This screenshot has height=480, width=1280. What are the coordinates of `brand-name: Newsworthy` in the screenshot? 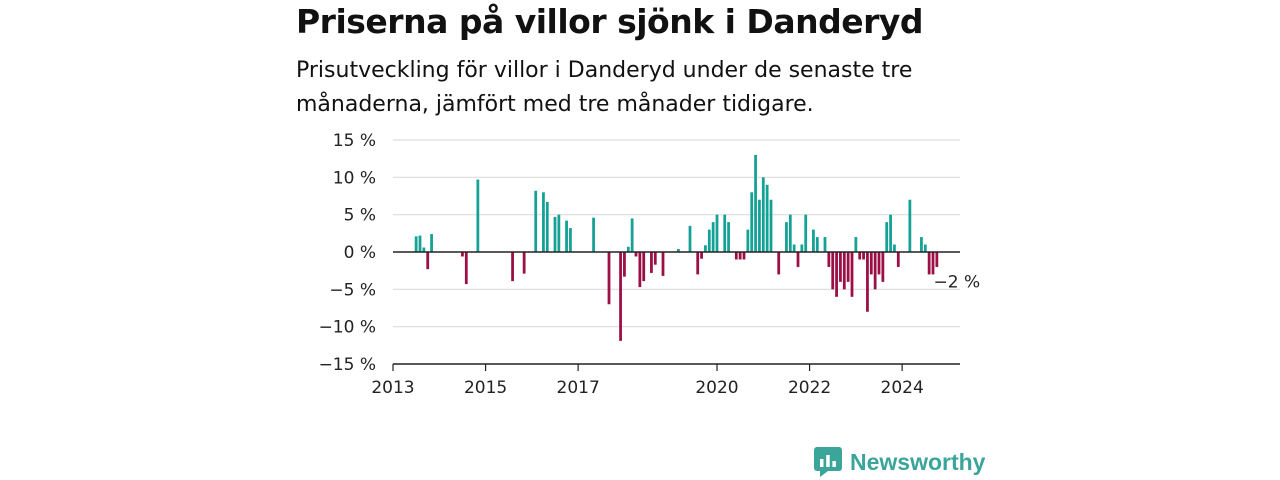 It's located at (918, 461).